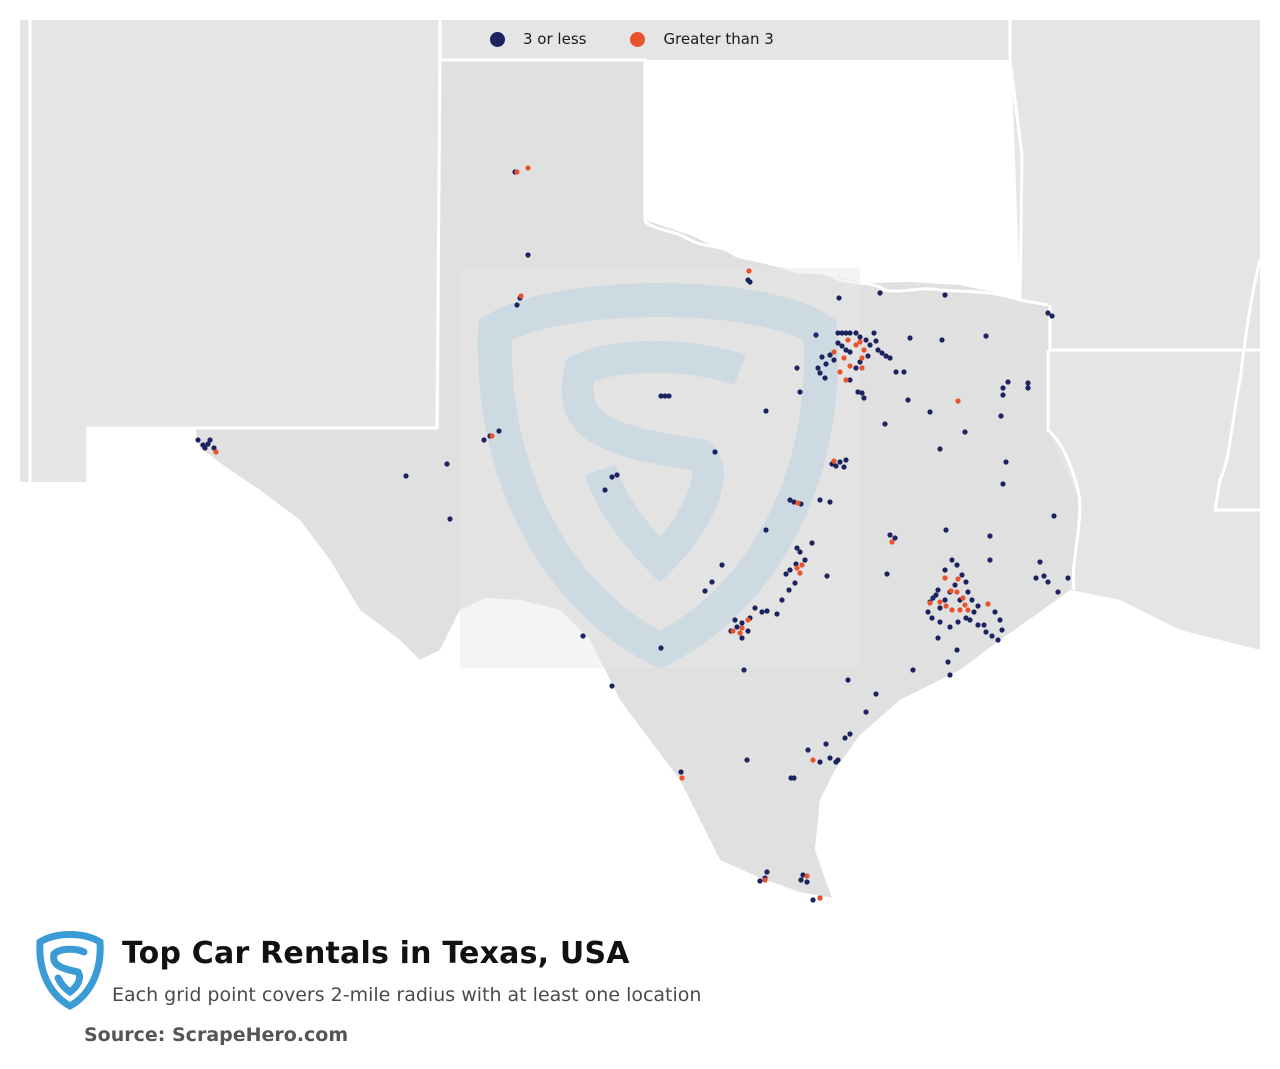  I want to click on border-tx-nm-north, so click(264, 251).